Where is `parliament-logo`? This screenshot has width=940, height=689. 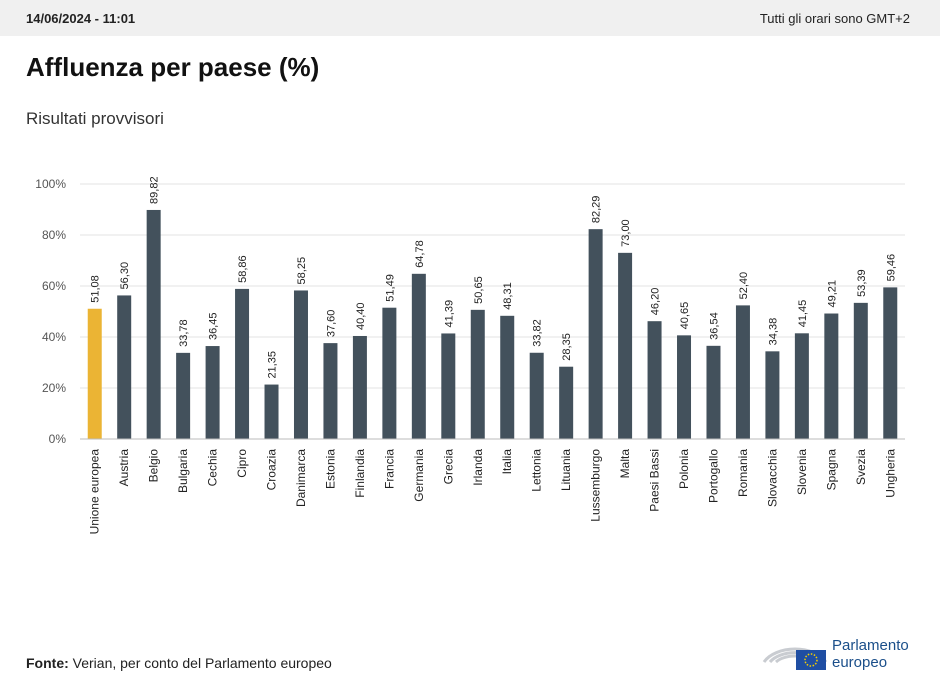
parliament-logo is located at coordinates (795, 658).